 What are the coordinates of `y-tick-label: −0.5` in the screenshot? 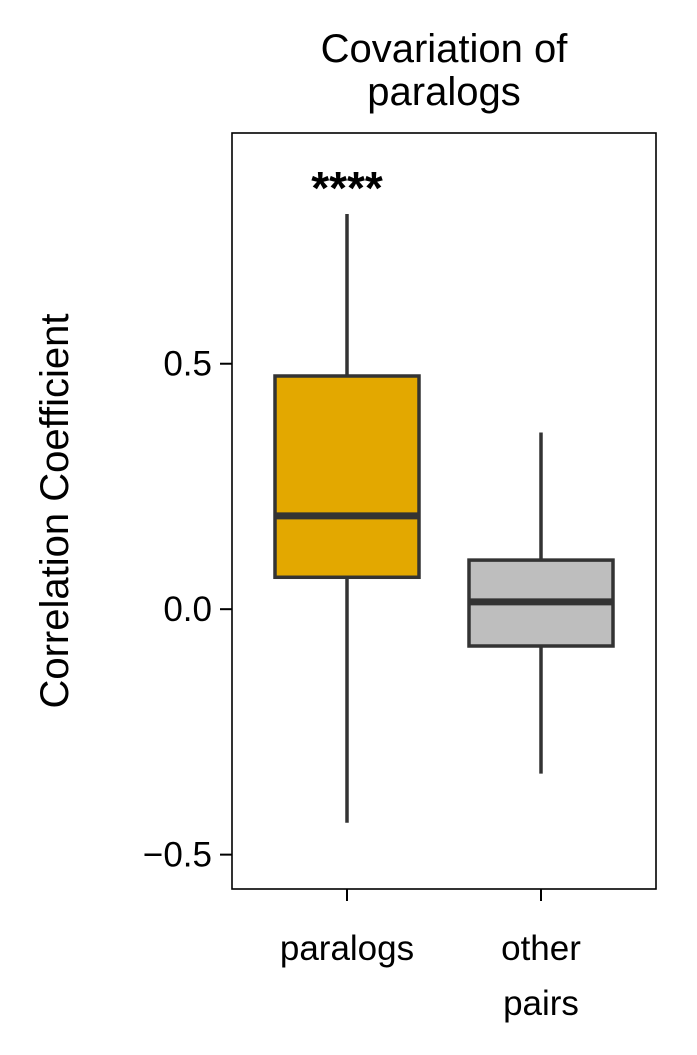 It's located at (177, 855).